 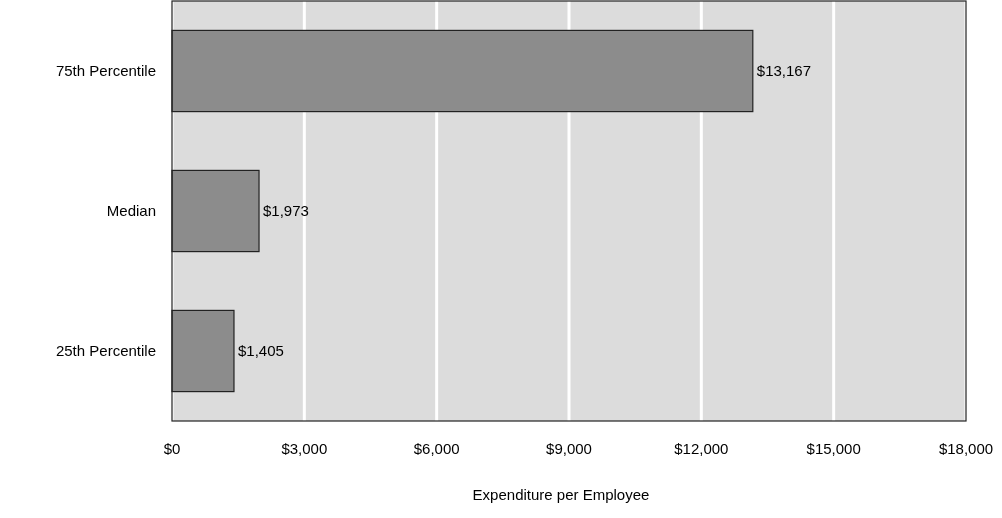 What do you see at coordinates (701, 448) in the screenshot?
I see `x-tick-label: $12,000` at bounding box center [701, 448].